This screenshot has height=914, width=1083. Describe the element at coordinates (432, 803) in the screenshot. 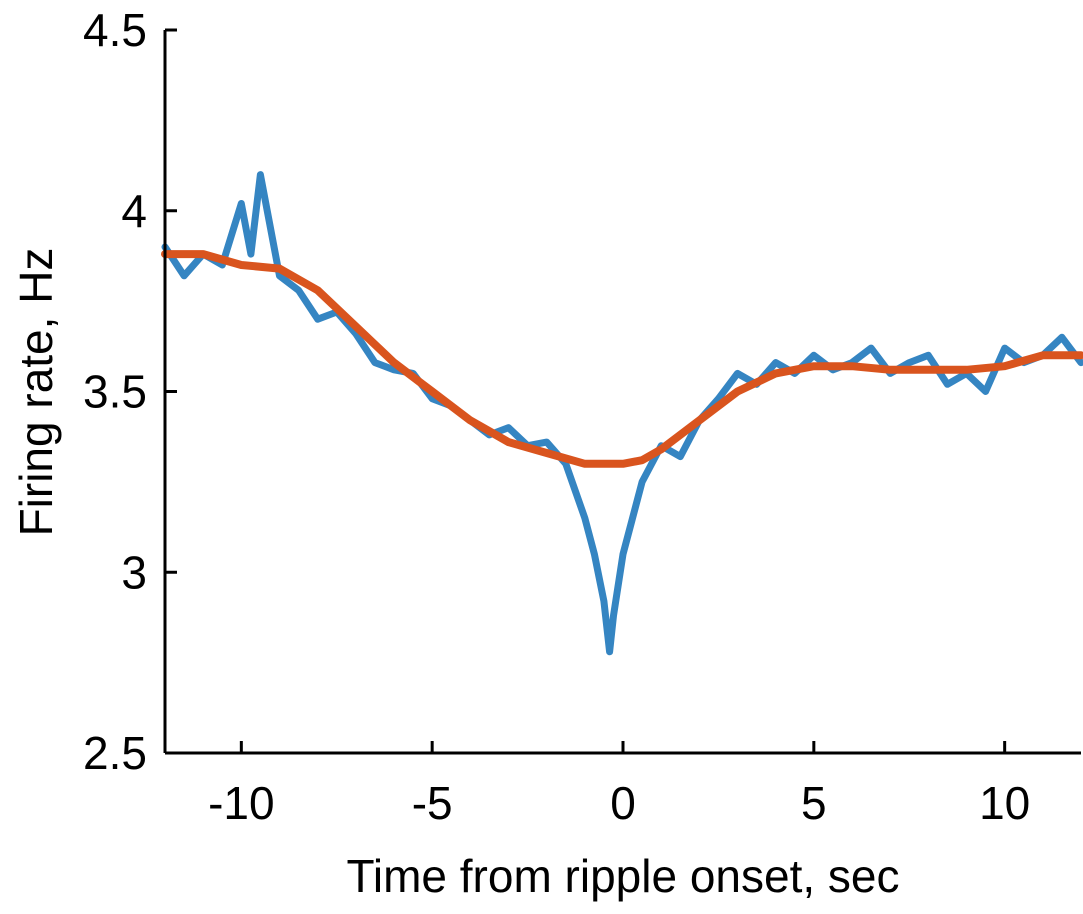

I see `x-tick-label: -5` at that location.